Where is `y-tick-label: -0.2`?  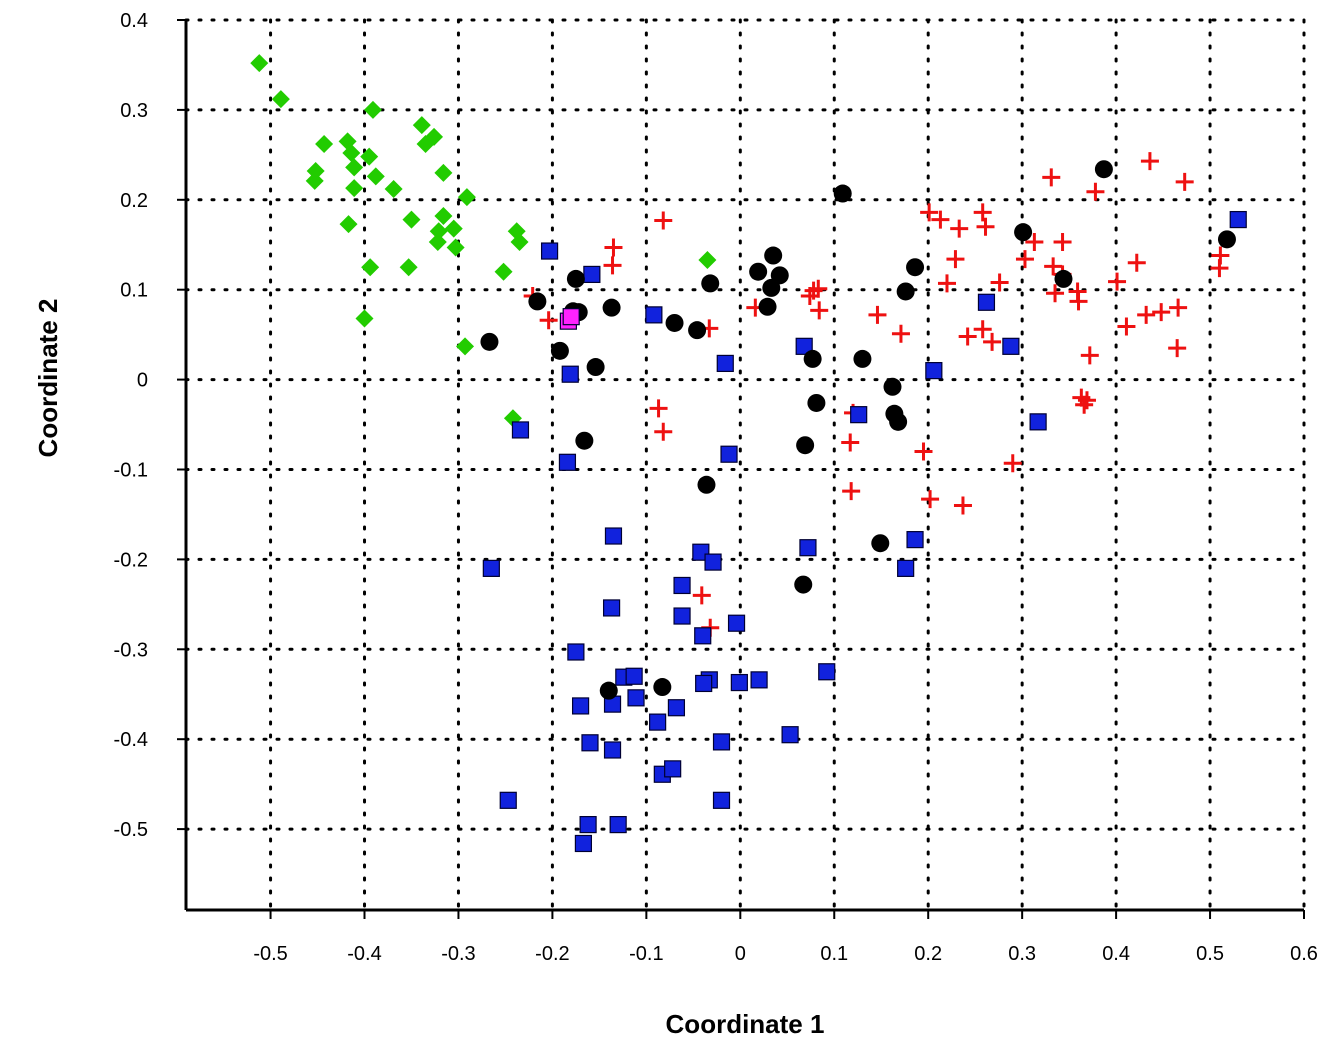 y-tick-label: -0.2 is located at coordinates (131, 560).